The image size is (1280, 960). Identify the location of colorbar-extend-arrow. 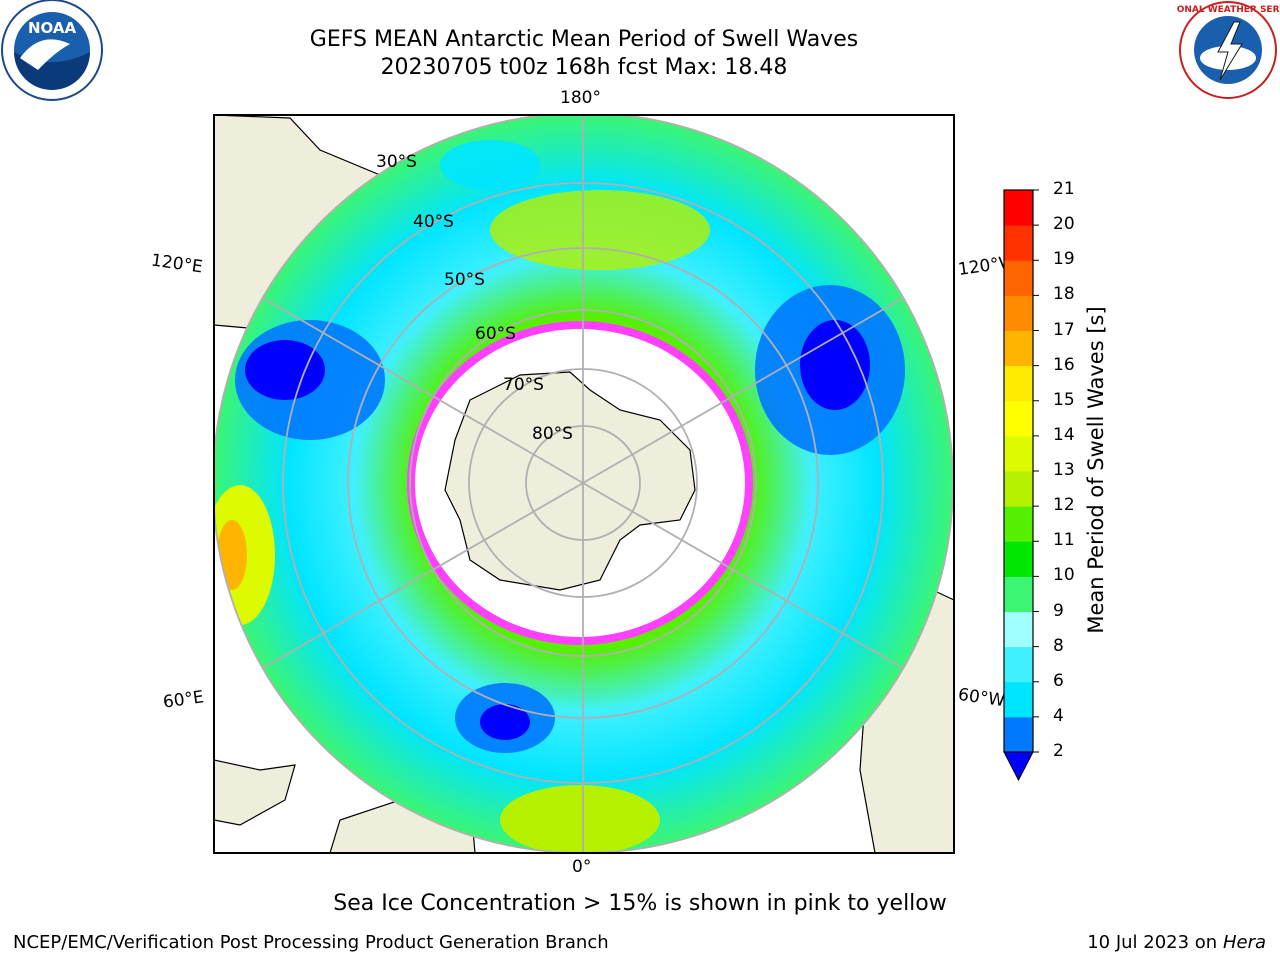
(1018, 766).